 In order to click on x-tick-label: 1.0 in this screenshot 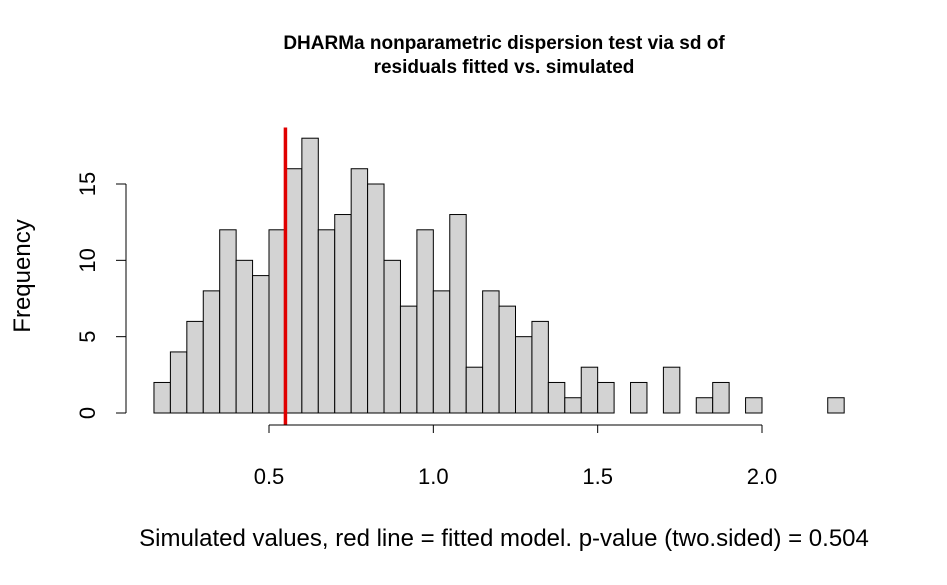, I will do `click(433, 476)`.